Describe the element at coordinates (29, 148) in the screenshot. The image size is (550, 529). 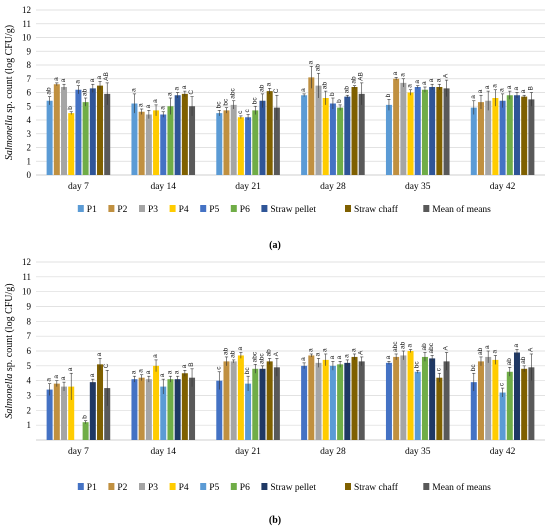
I see `y-tick-label: 2` at that location.